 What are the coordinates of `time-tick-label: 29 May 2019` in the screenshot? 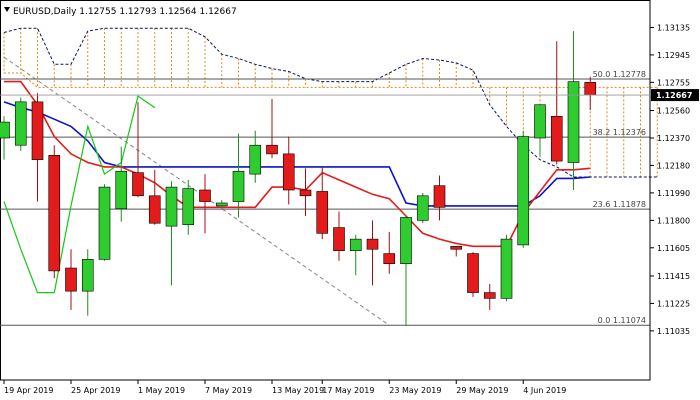 It's located at (482, 390).